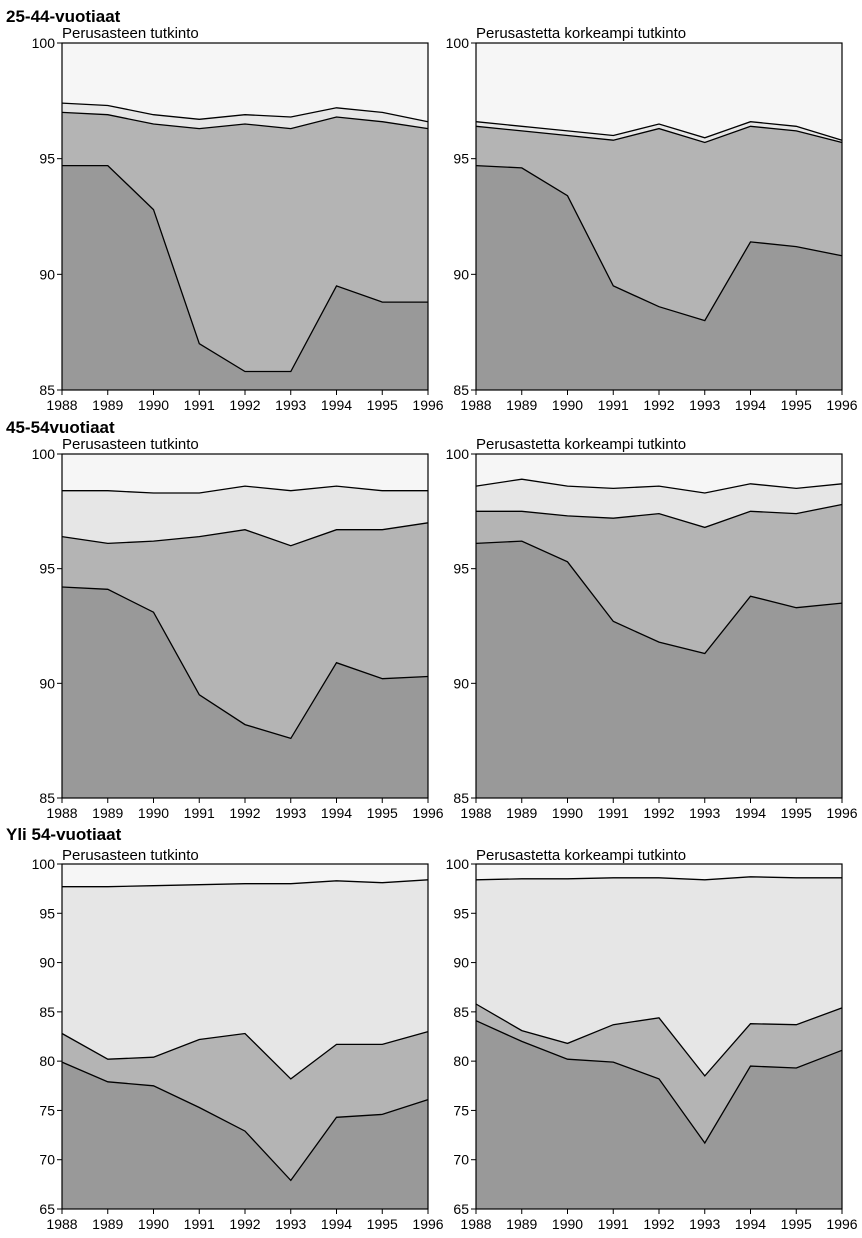 The width and height of the screenshot is (862, 1238). Describe the element at coordinates (60, 427) in the screenshot. I see `section-title: 45-54vuotiaat` at that location.